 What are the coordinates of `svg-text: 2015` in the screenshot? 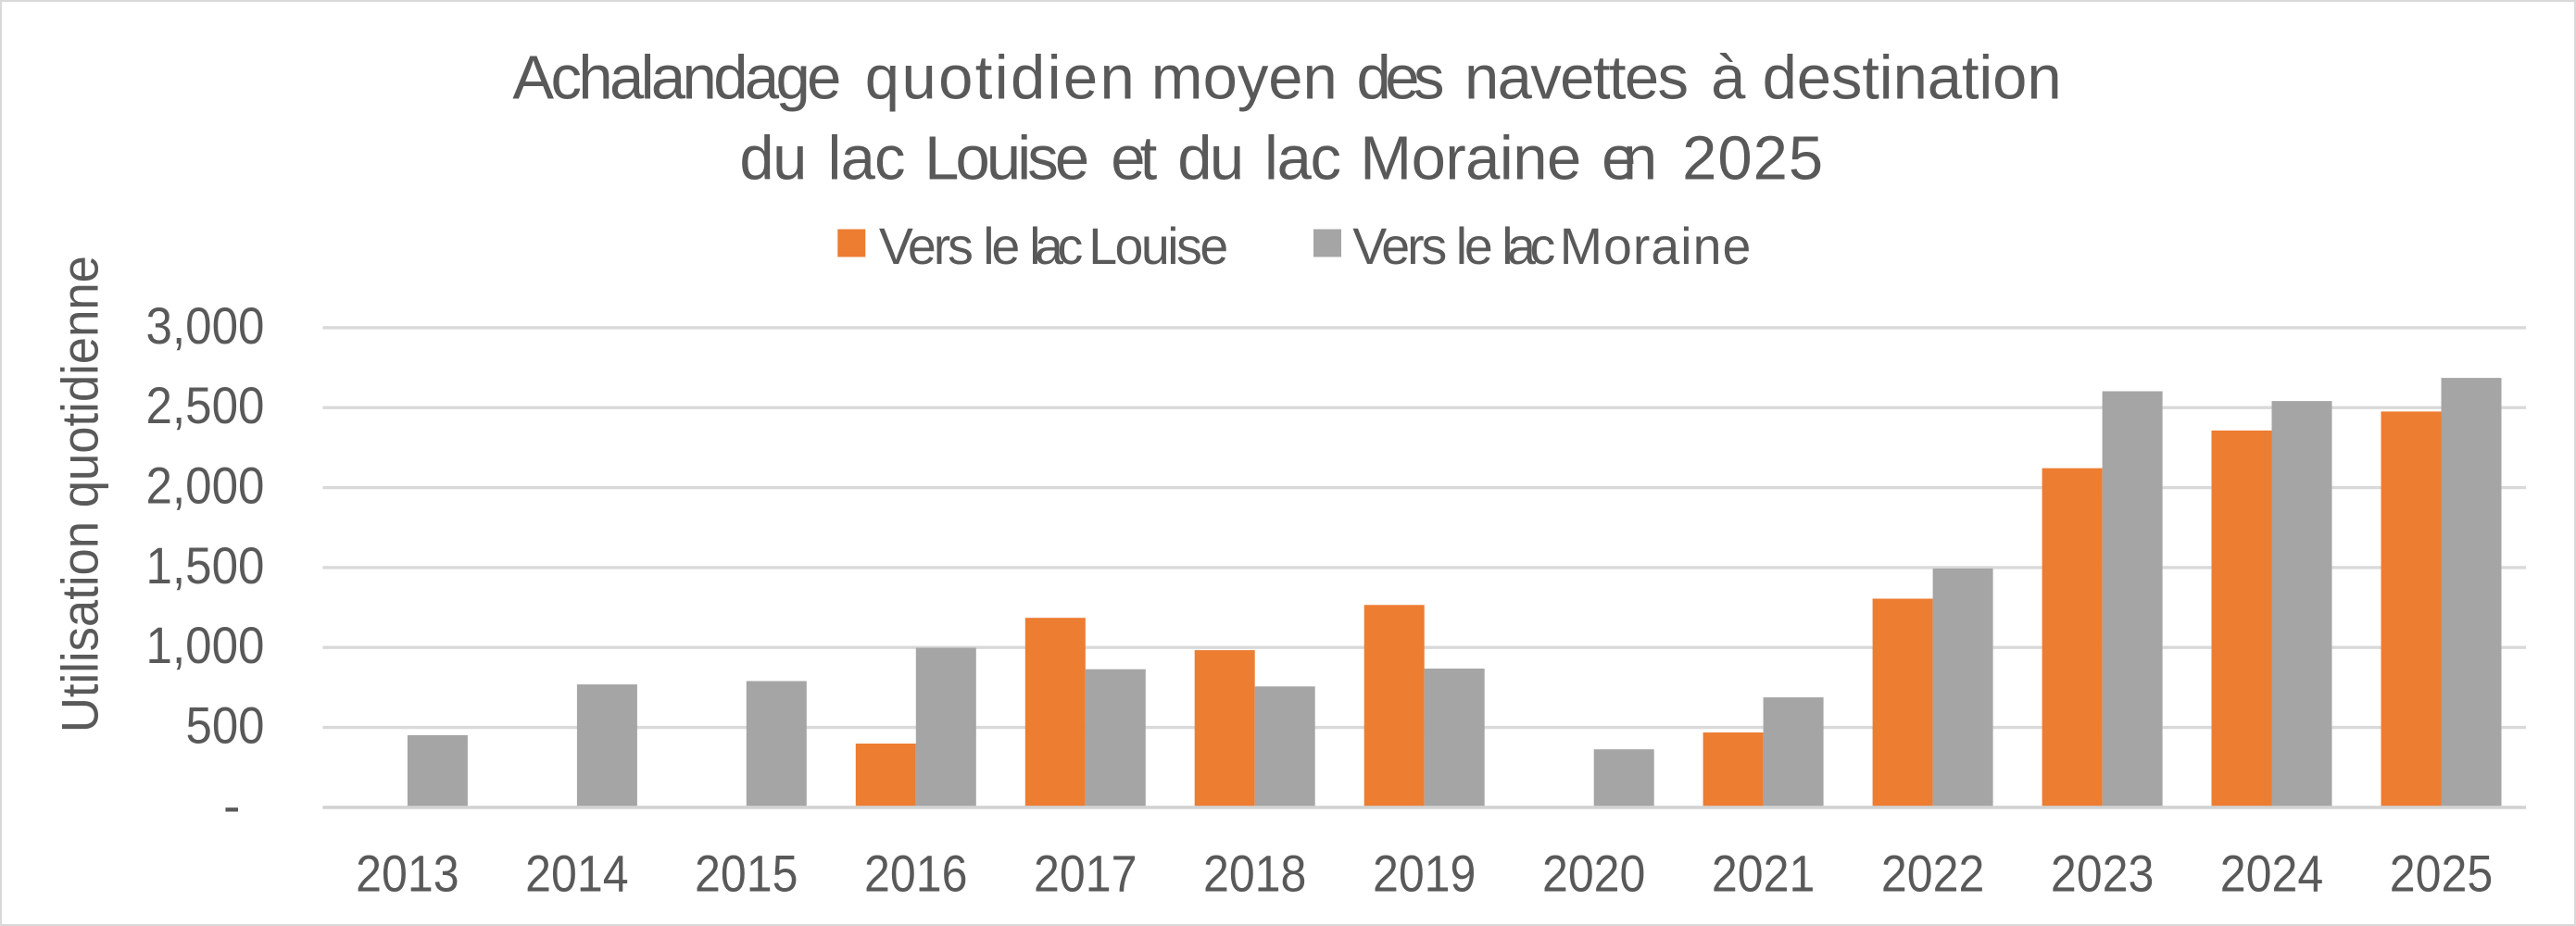 It's located at (746, 874).